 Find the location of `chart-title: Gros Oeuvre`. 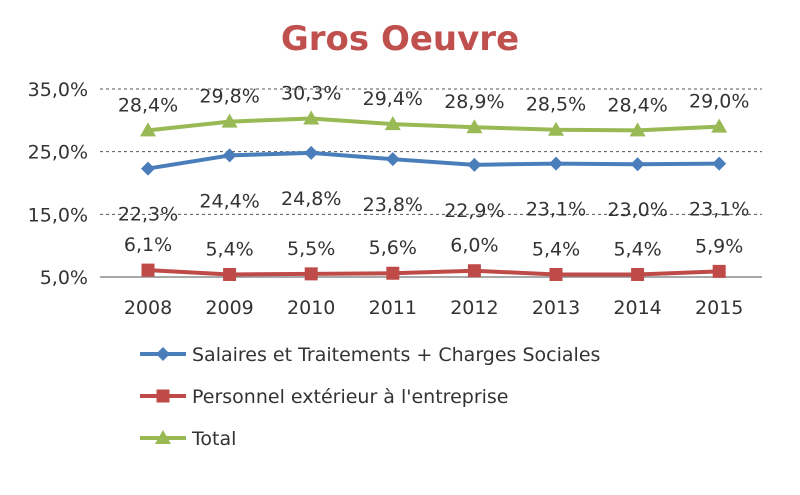

chart-title: Gros Oeuvre is located at coordinates (400, 39).